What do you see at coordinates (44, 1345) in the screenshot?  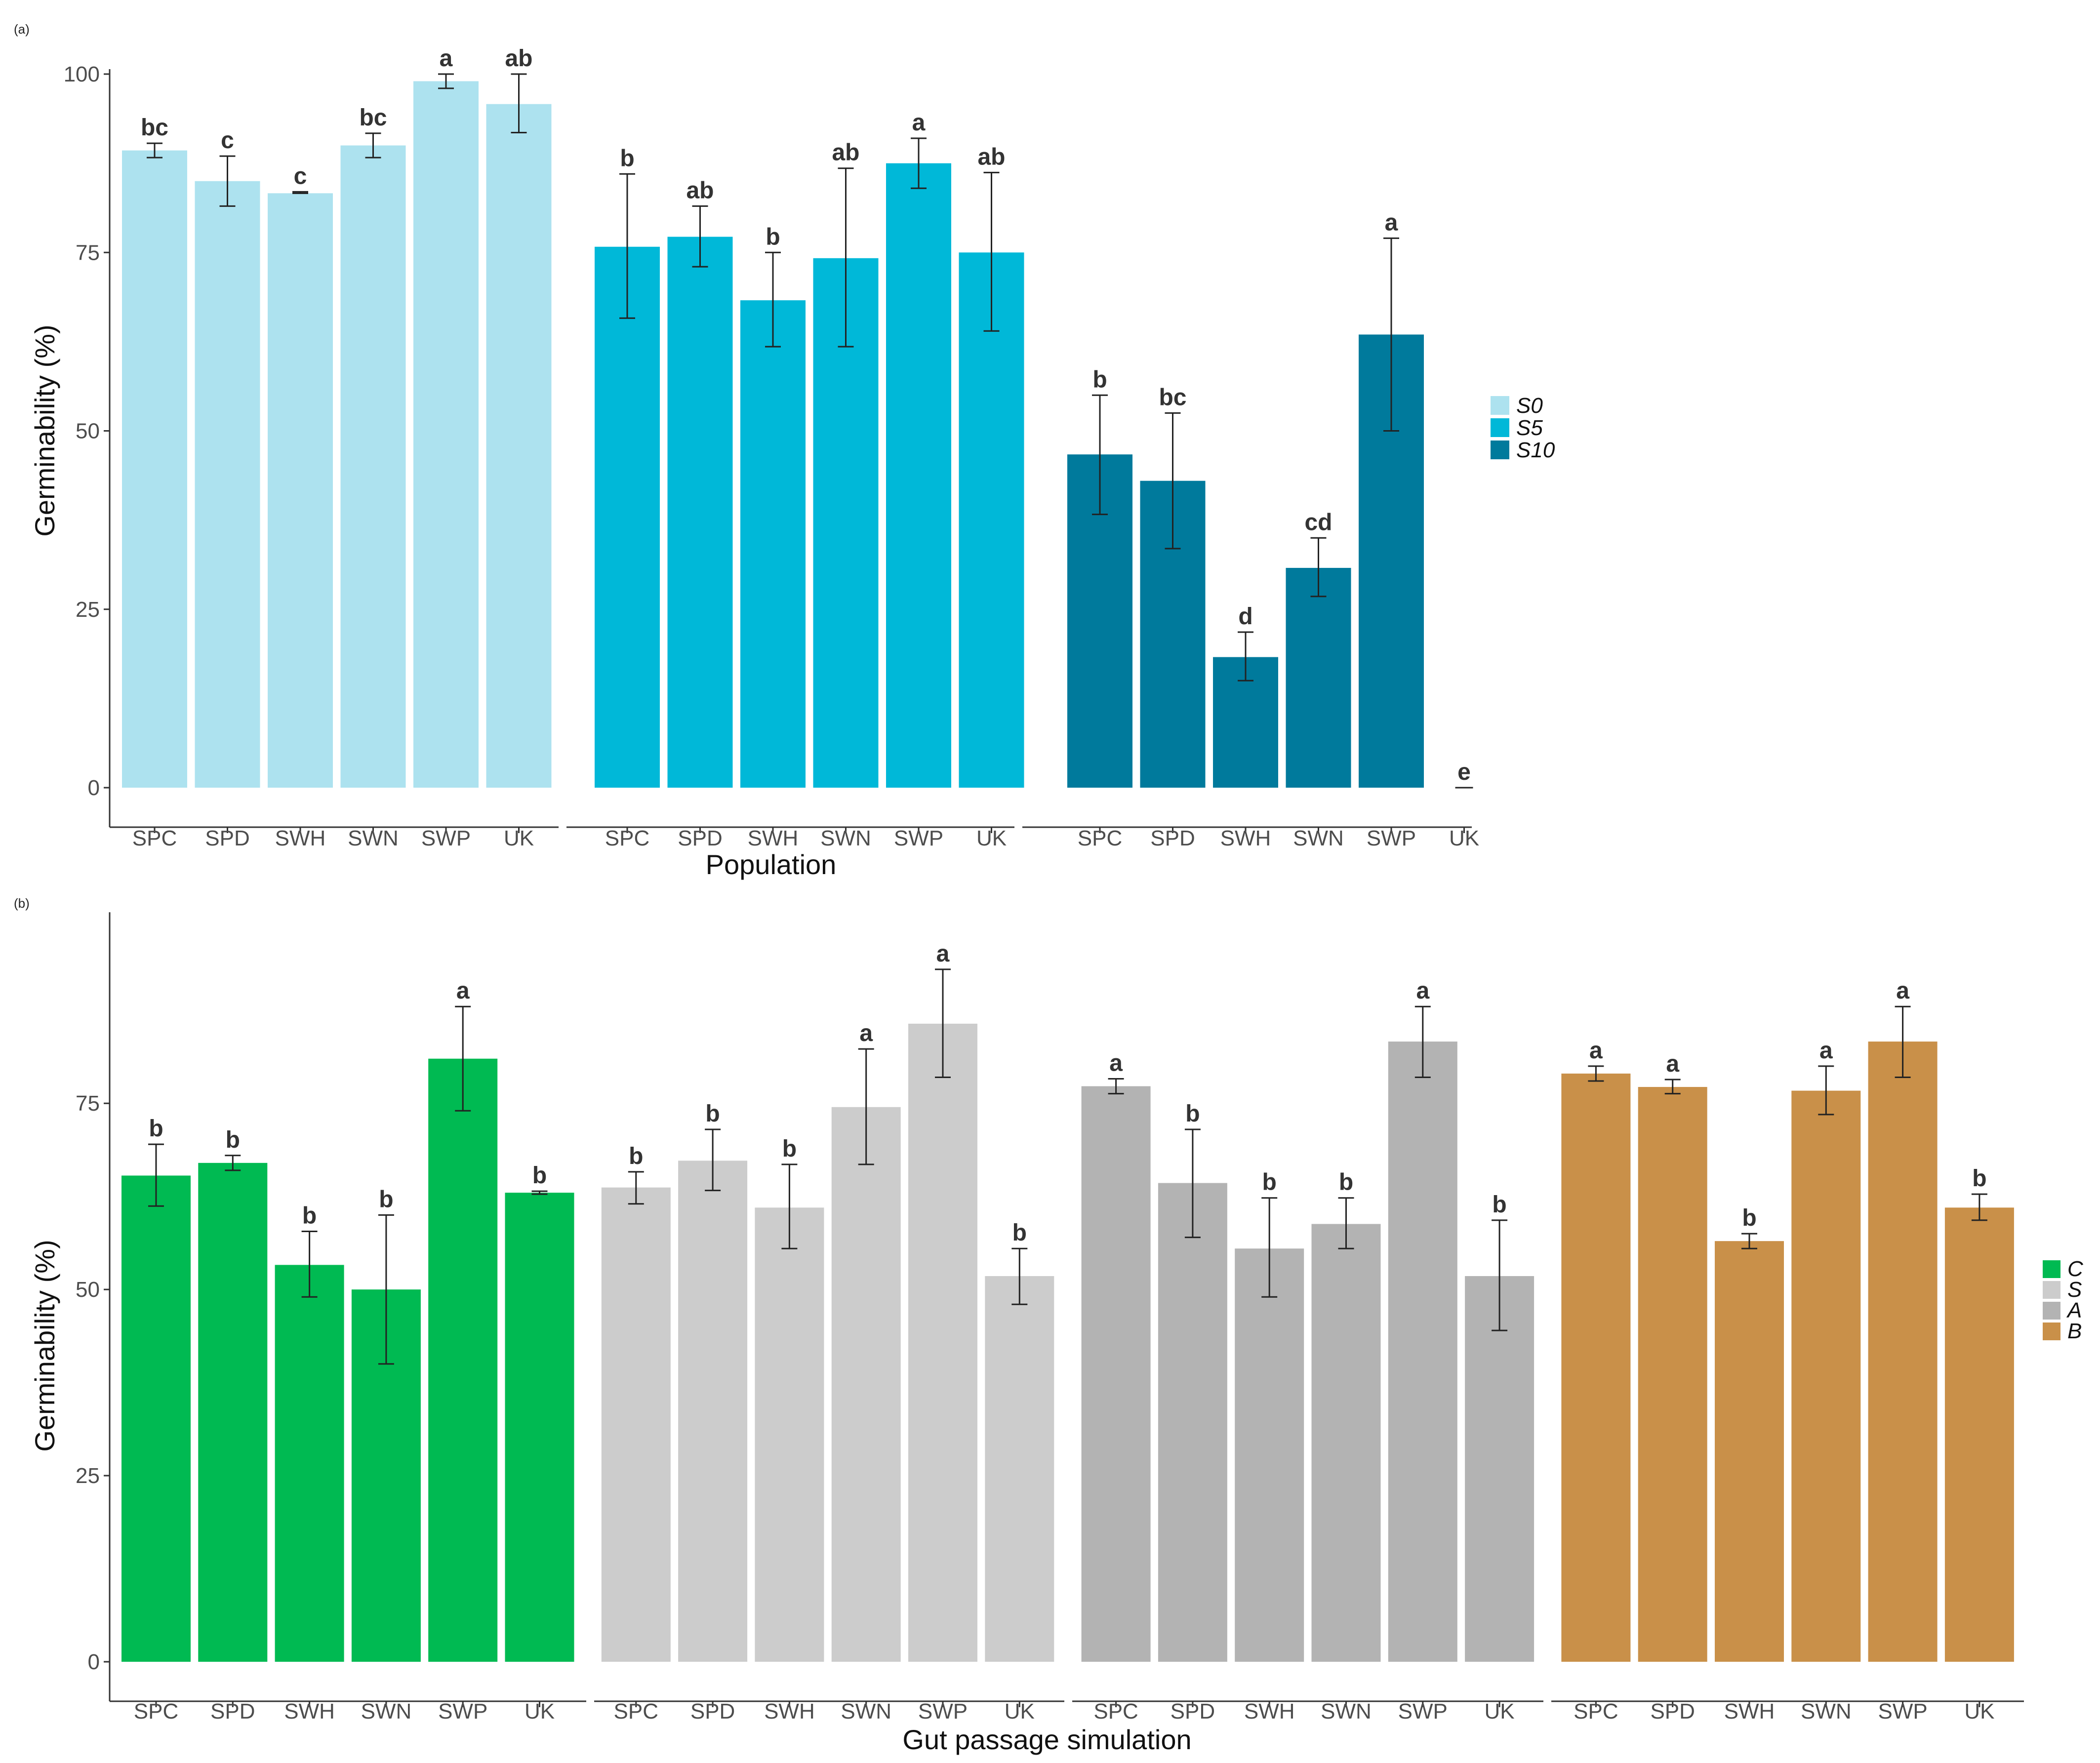 I see `y-axis-title: Germinability (%)` at bounding box center [44, 1345].